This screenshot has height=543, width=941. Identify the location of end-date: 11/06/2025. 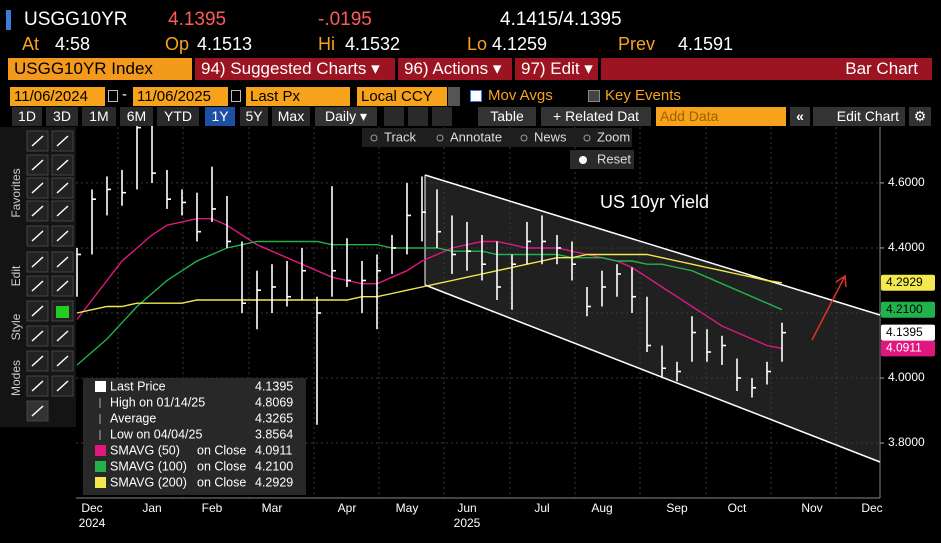
(180, 96).